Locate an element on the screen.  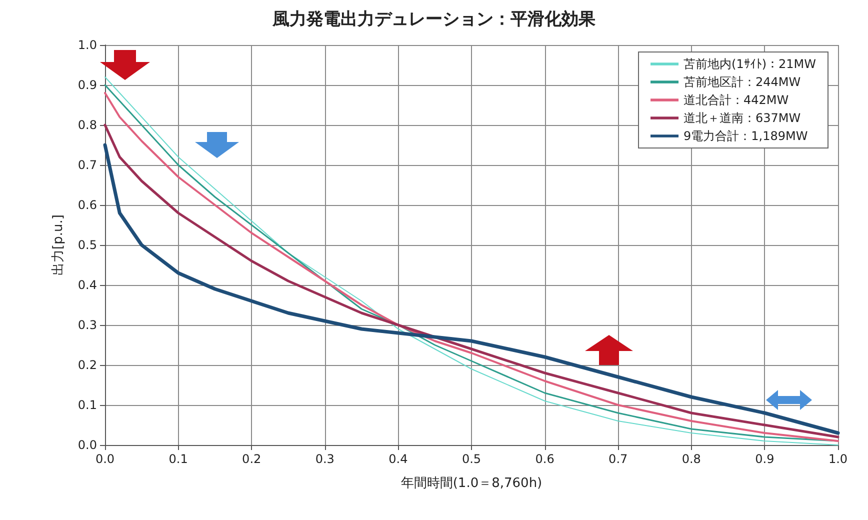
x-axis-title: 年間時間(1.0＝8,760h) is located at coordinates (471, 483).